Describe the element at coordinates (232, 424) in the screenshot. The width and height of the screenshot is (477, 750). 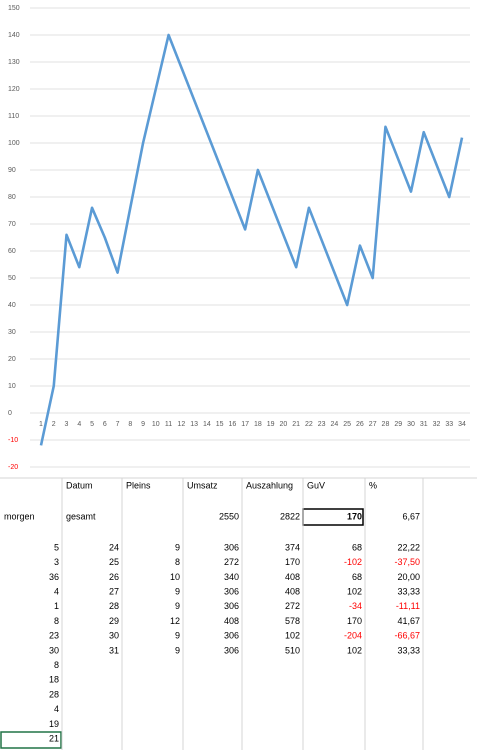
I see `x-tick-label: 16` at that location.